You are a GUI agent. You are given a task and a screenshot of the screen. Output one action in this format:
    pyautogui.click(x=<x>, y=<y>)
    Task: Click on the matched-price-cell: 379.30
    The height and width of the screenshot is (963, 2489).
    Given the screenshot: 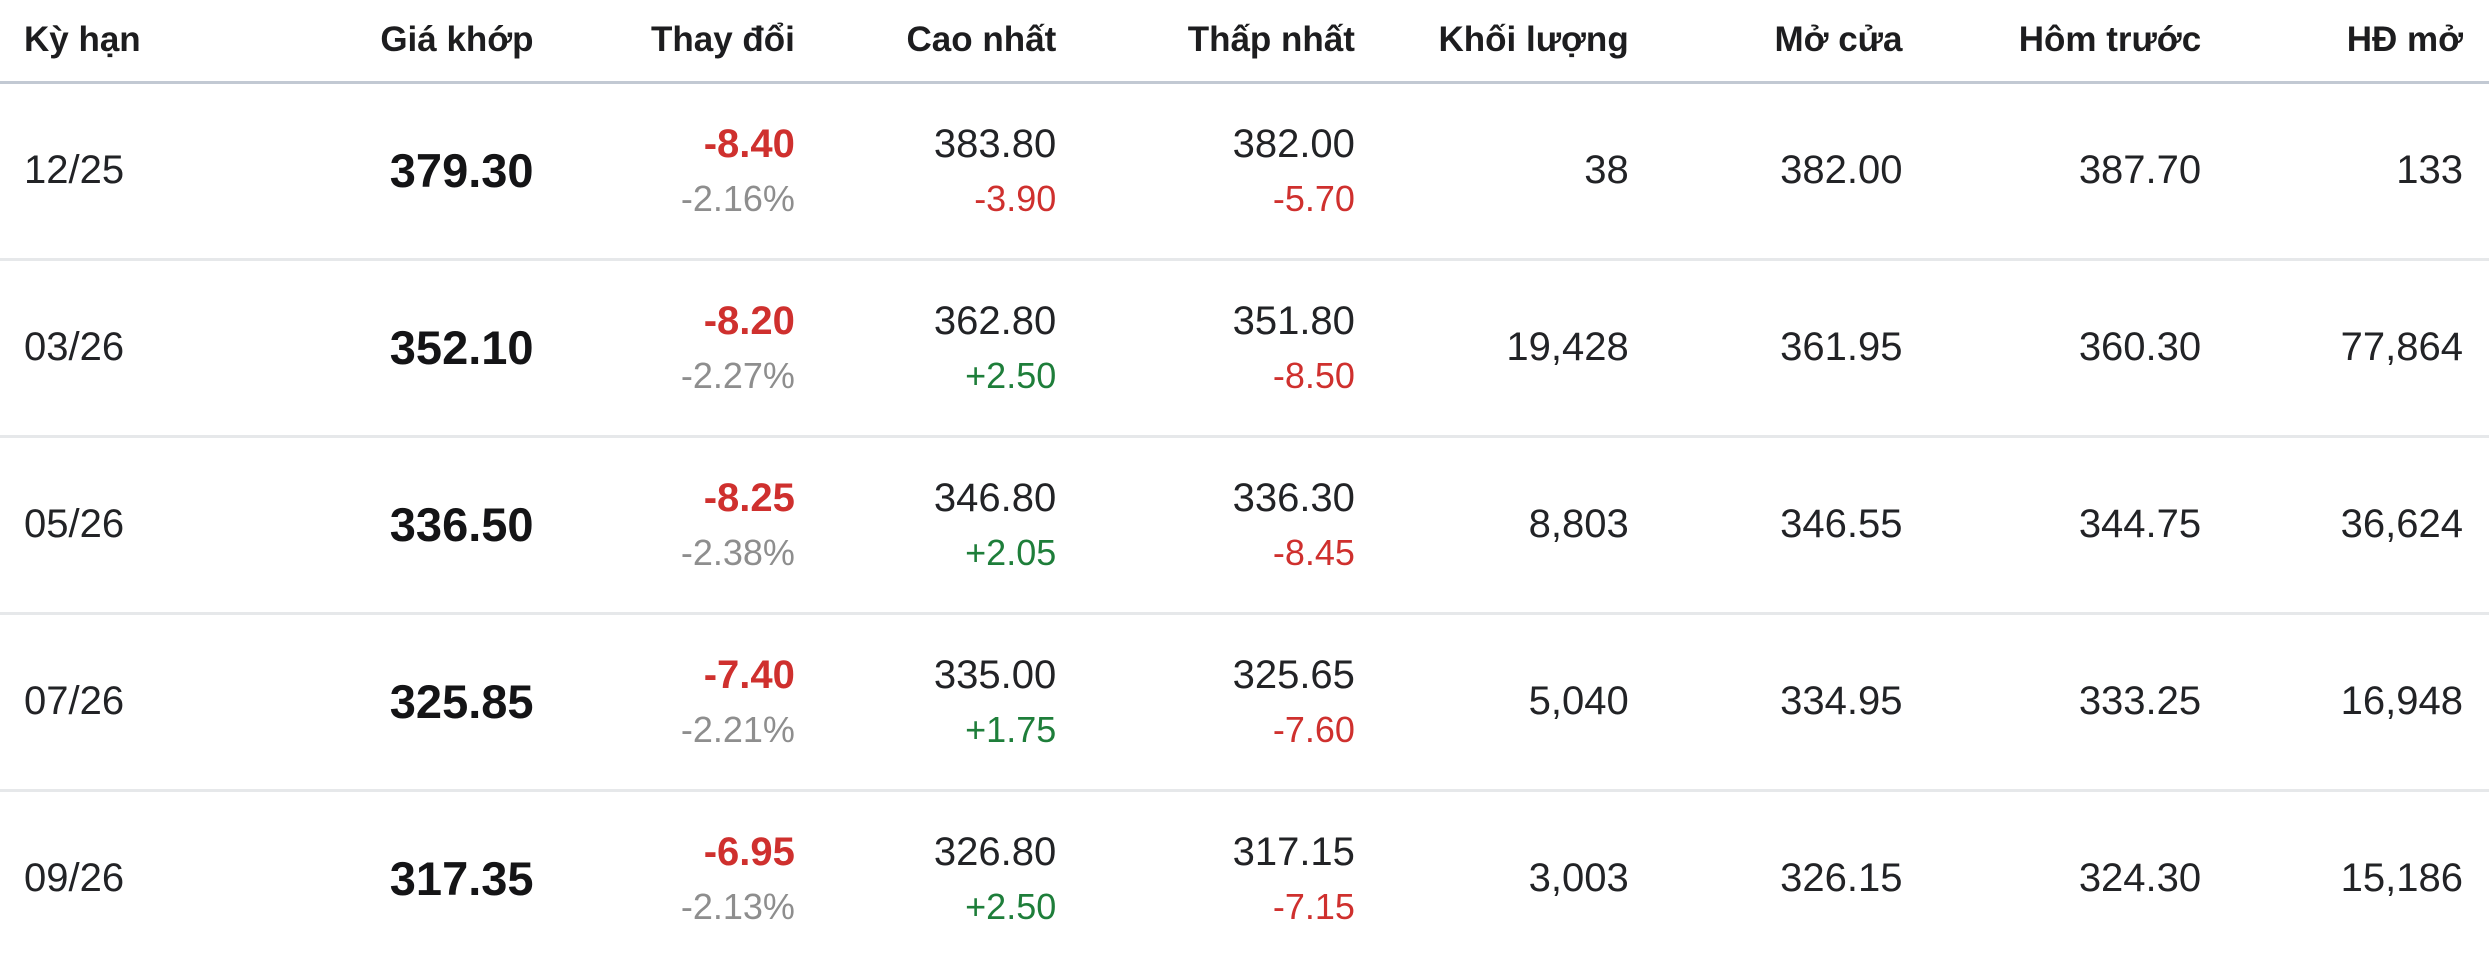 What is the action you would take?
    pyautogui.click(x=423, y=171)
    